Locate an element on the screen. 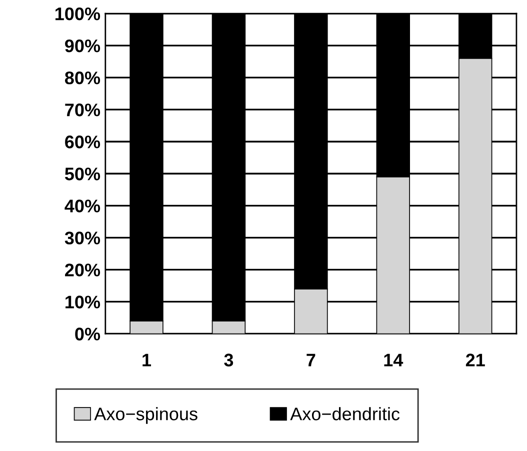 The height and width of the screenshot is (451, 527). legend-label: Axo−spinous is located at coordinates (146, 415).